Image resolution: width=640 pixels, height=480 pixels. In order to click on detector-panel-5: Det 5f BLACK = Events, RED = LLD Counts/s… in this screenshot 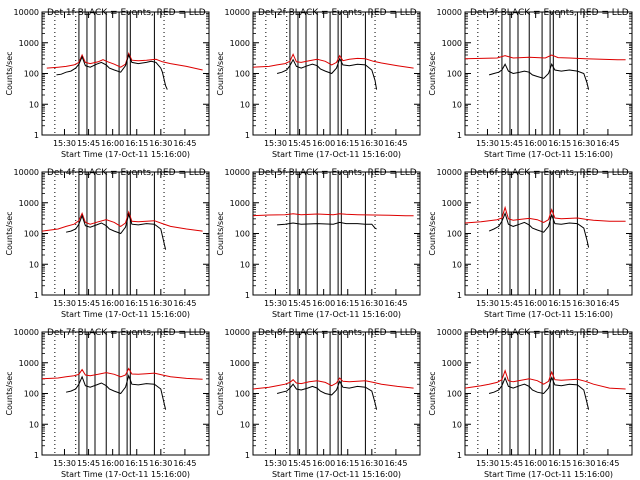, I will do `click(318, 243)`.